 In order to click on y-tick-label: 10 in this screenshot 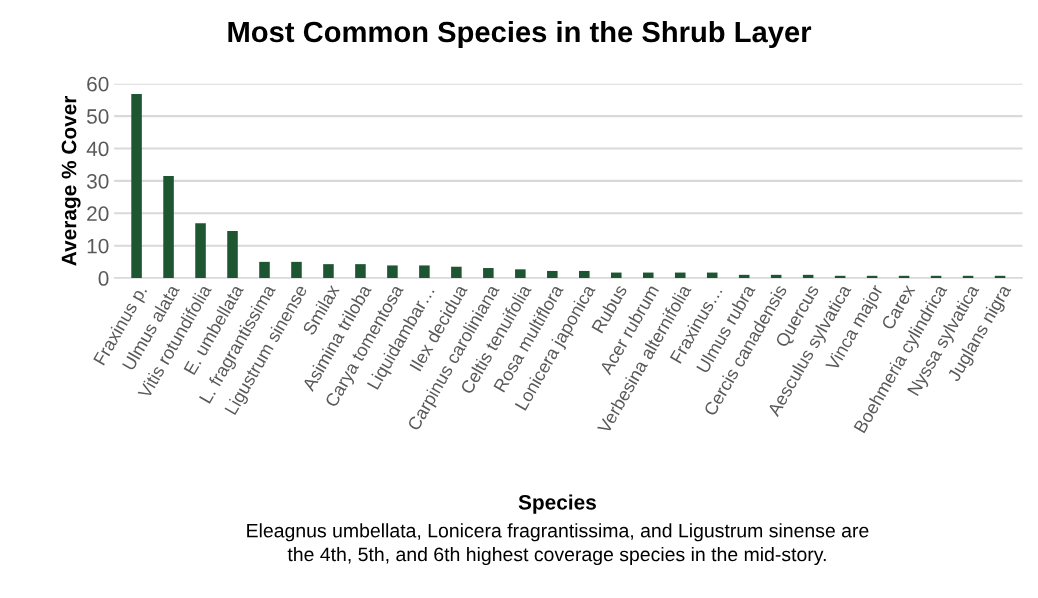, I will do `click(98, 246)`.